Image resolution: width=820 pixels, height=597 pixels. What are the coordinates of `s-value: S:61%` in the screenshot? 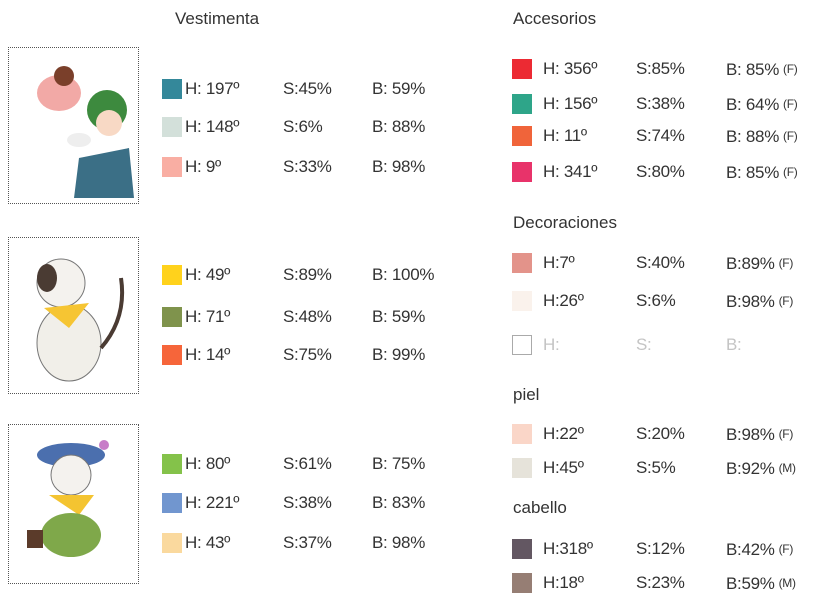 It's located at (307, 463).